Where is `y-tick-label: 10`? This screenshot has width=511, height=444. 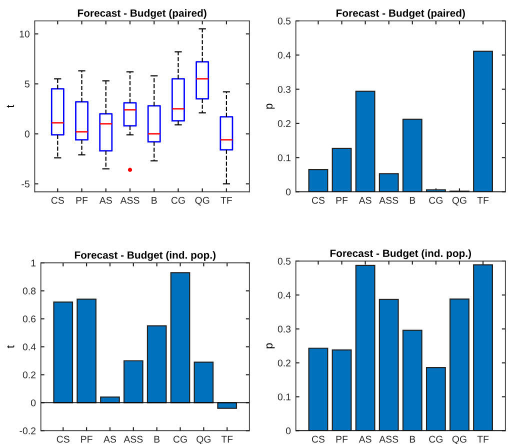 y-tick-label: 10 is located at coordinates (25, 34).